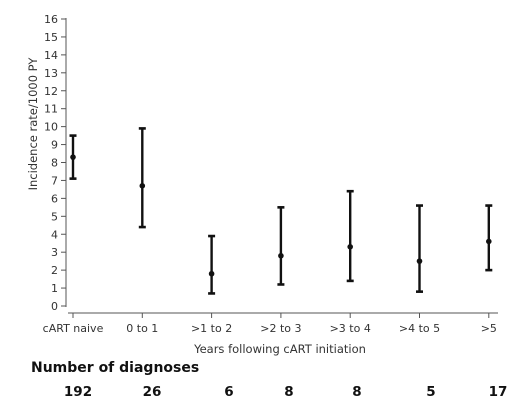 The image size is (525, 410). I want to click on x-tick-label: >4 to 5, so click(419, 328).